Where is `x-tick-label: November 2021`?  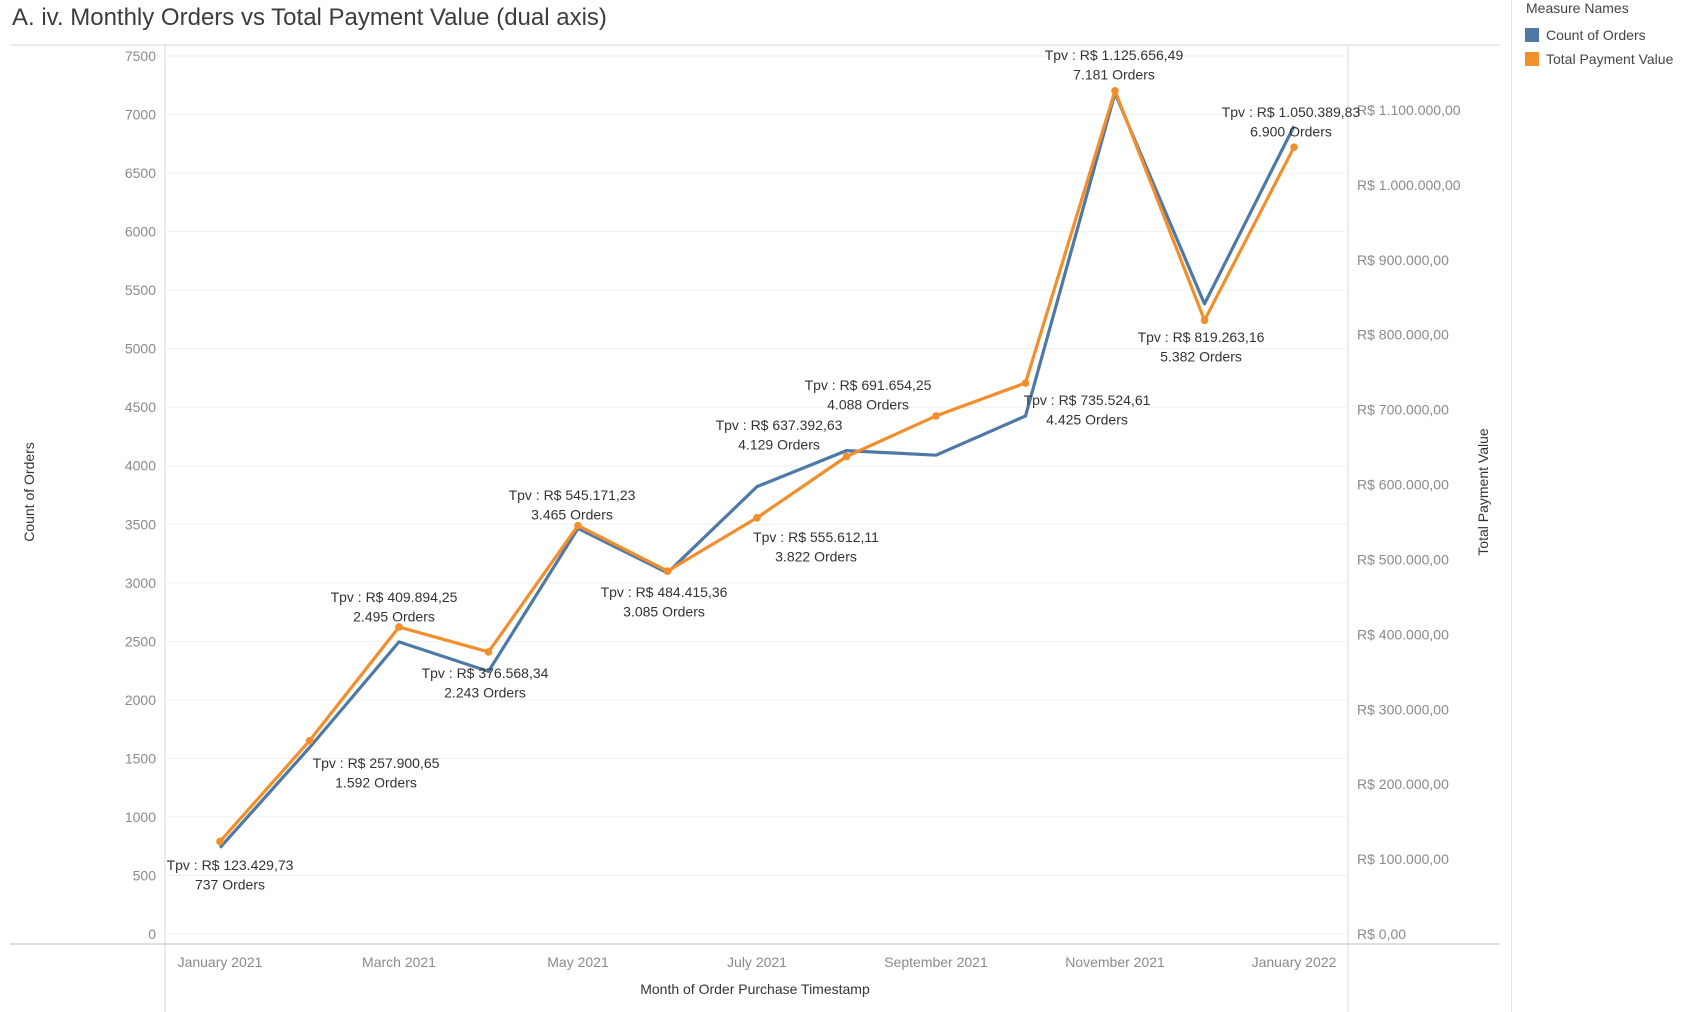
x-tick-label: November 2021 is located at coordinates (1115, 962).